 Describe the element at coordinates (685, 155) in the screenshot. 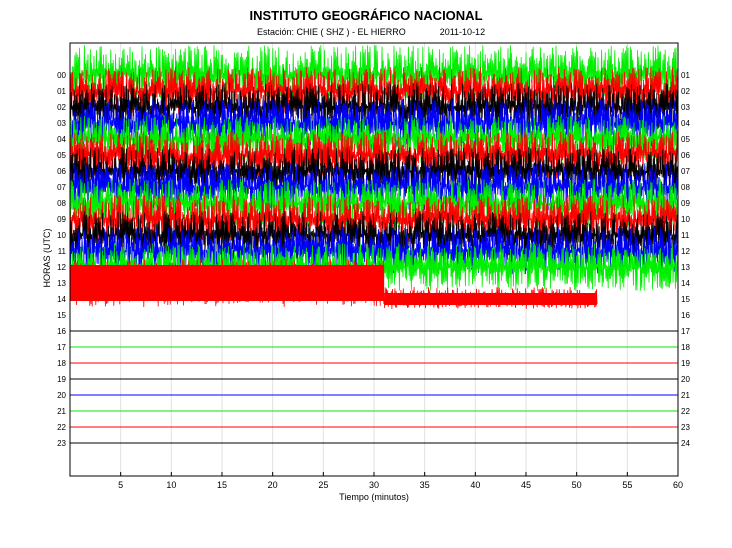

I see `right-hour-label: 06` at that location.